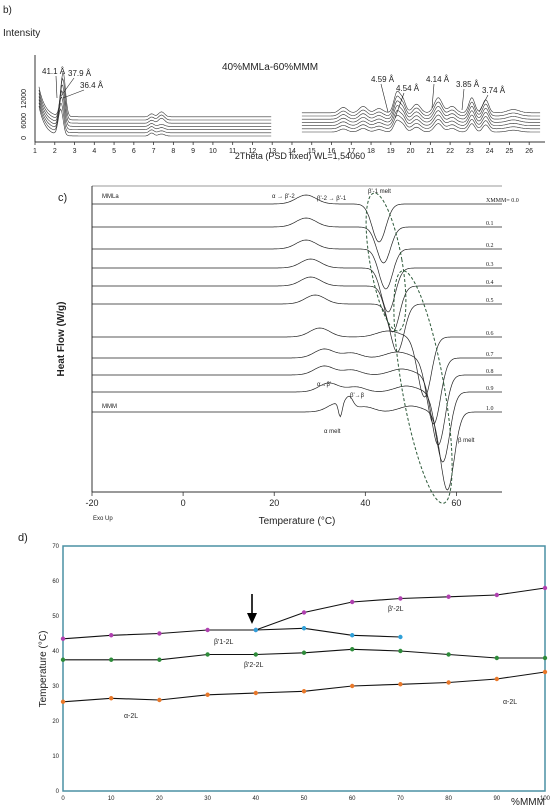 This screenshot has height=810, width=550. What do you see at coordinates (490, 301) in the screenshot?
I see `fraction-label: 0.5` at bounding box center [490, 301].